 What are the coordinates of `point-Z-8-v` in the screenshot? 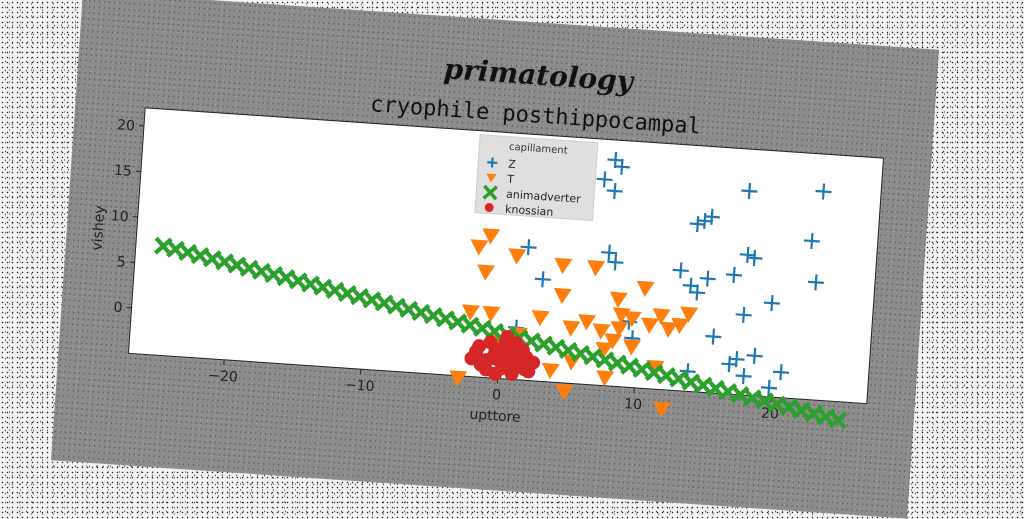 It's located at (697, 224).